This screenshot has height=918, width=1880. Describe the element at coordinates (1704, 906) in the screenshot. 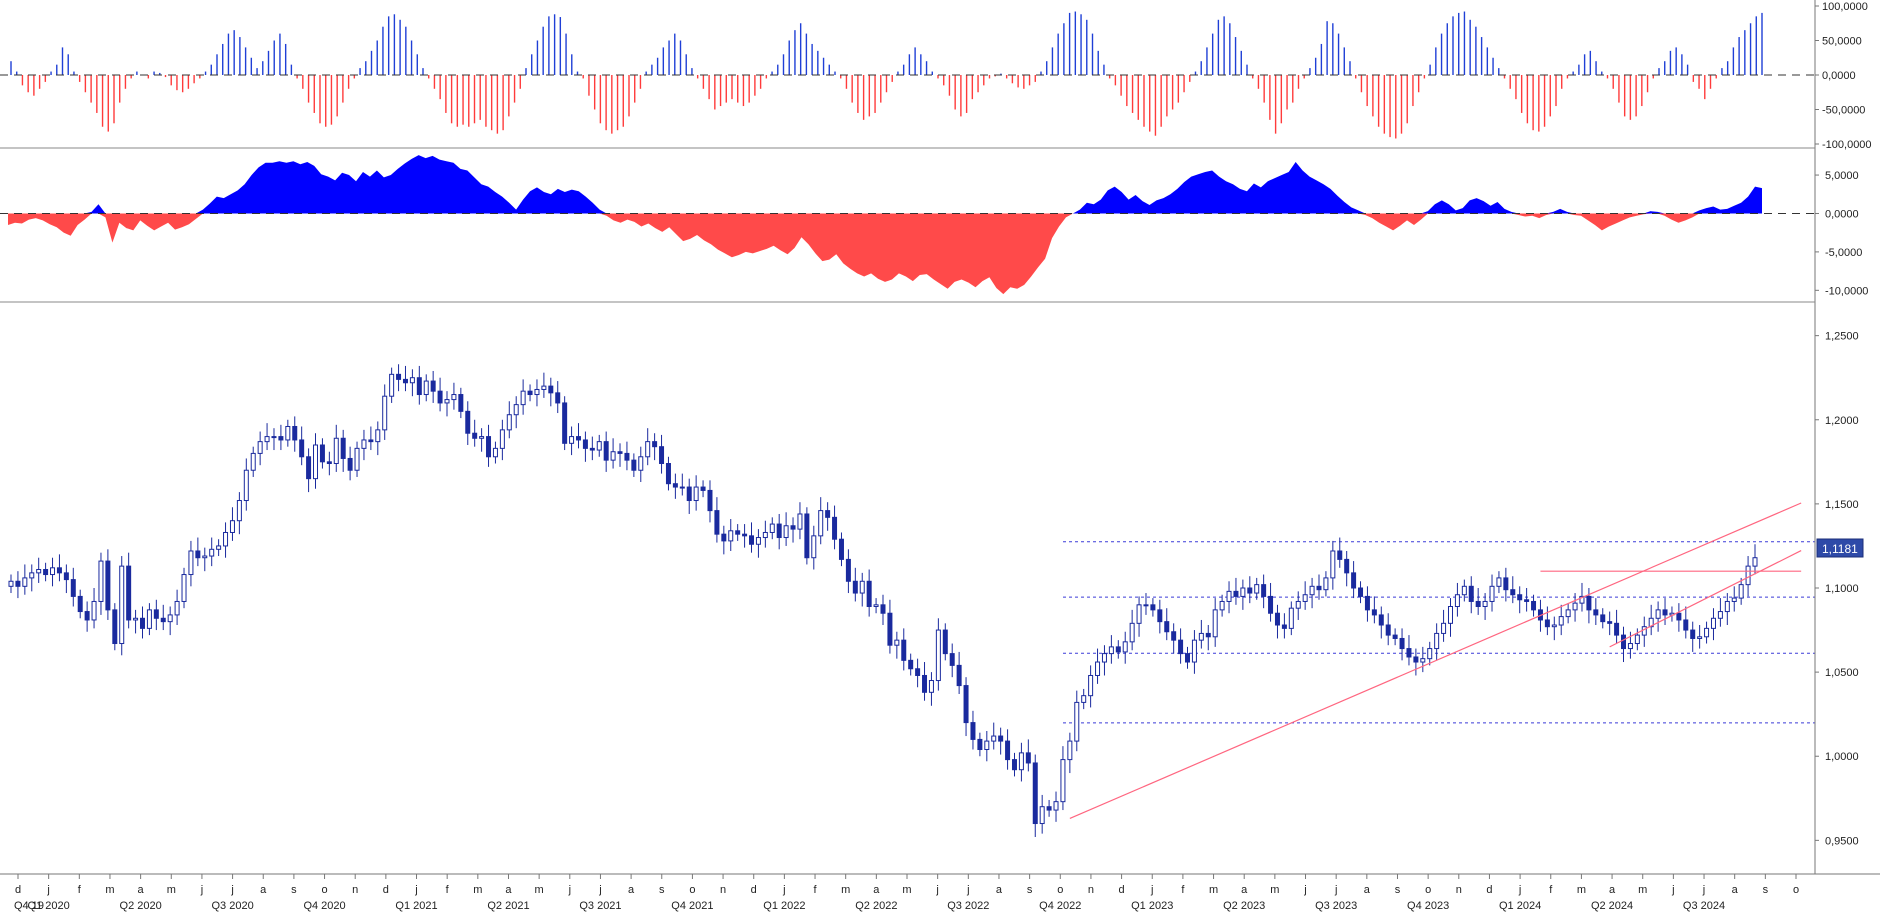

I see `quarter-label: Q3 2024` at that location.